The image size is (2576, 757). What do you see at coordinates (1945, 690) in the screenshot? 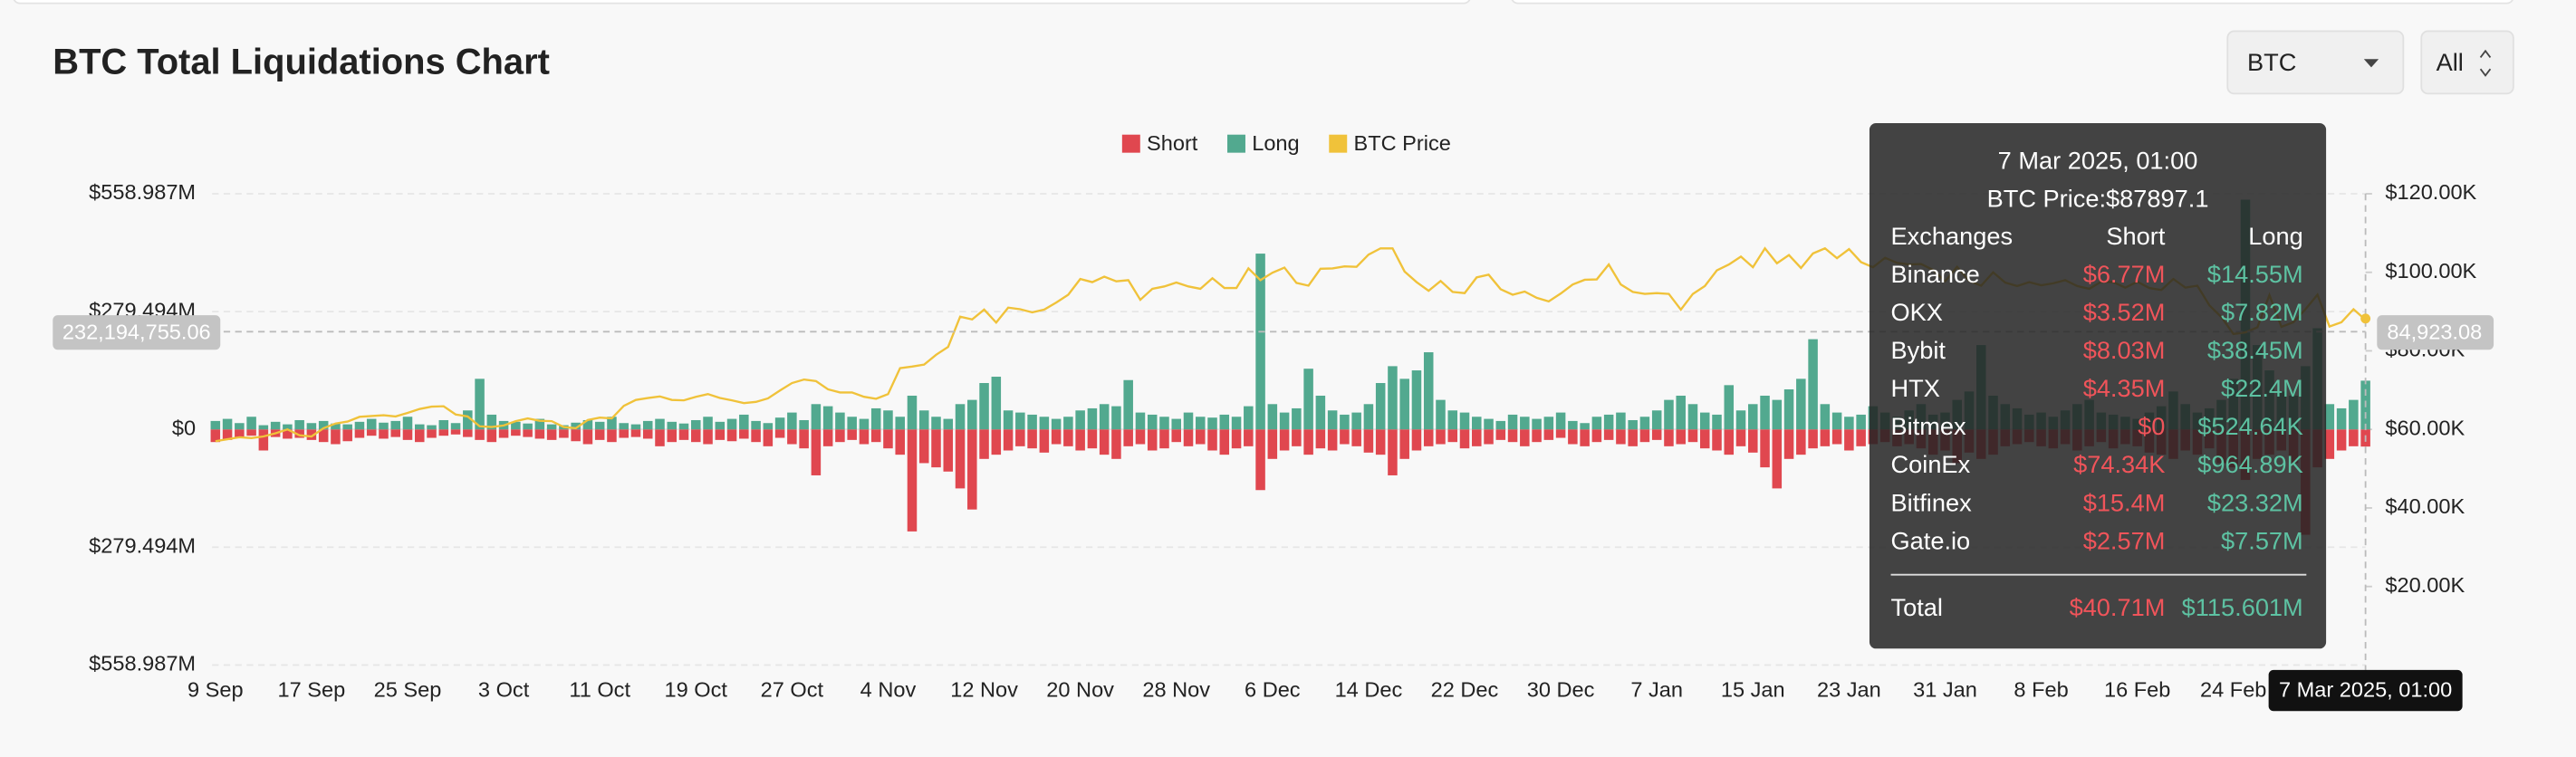
I see `x-tick-label: 31 Jan` at bounding box center [1945, 690].